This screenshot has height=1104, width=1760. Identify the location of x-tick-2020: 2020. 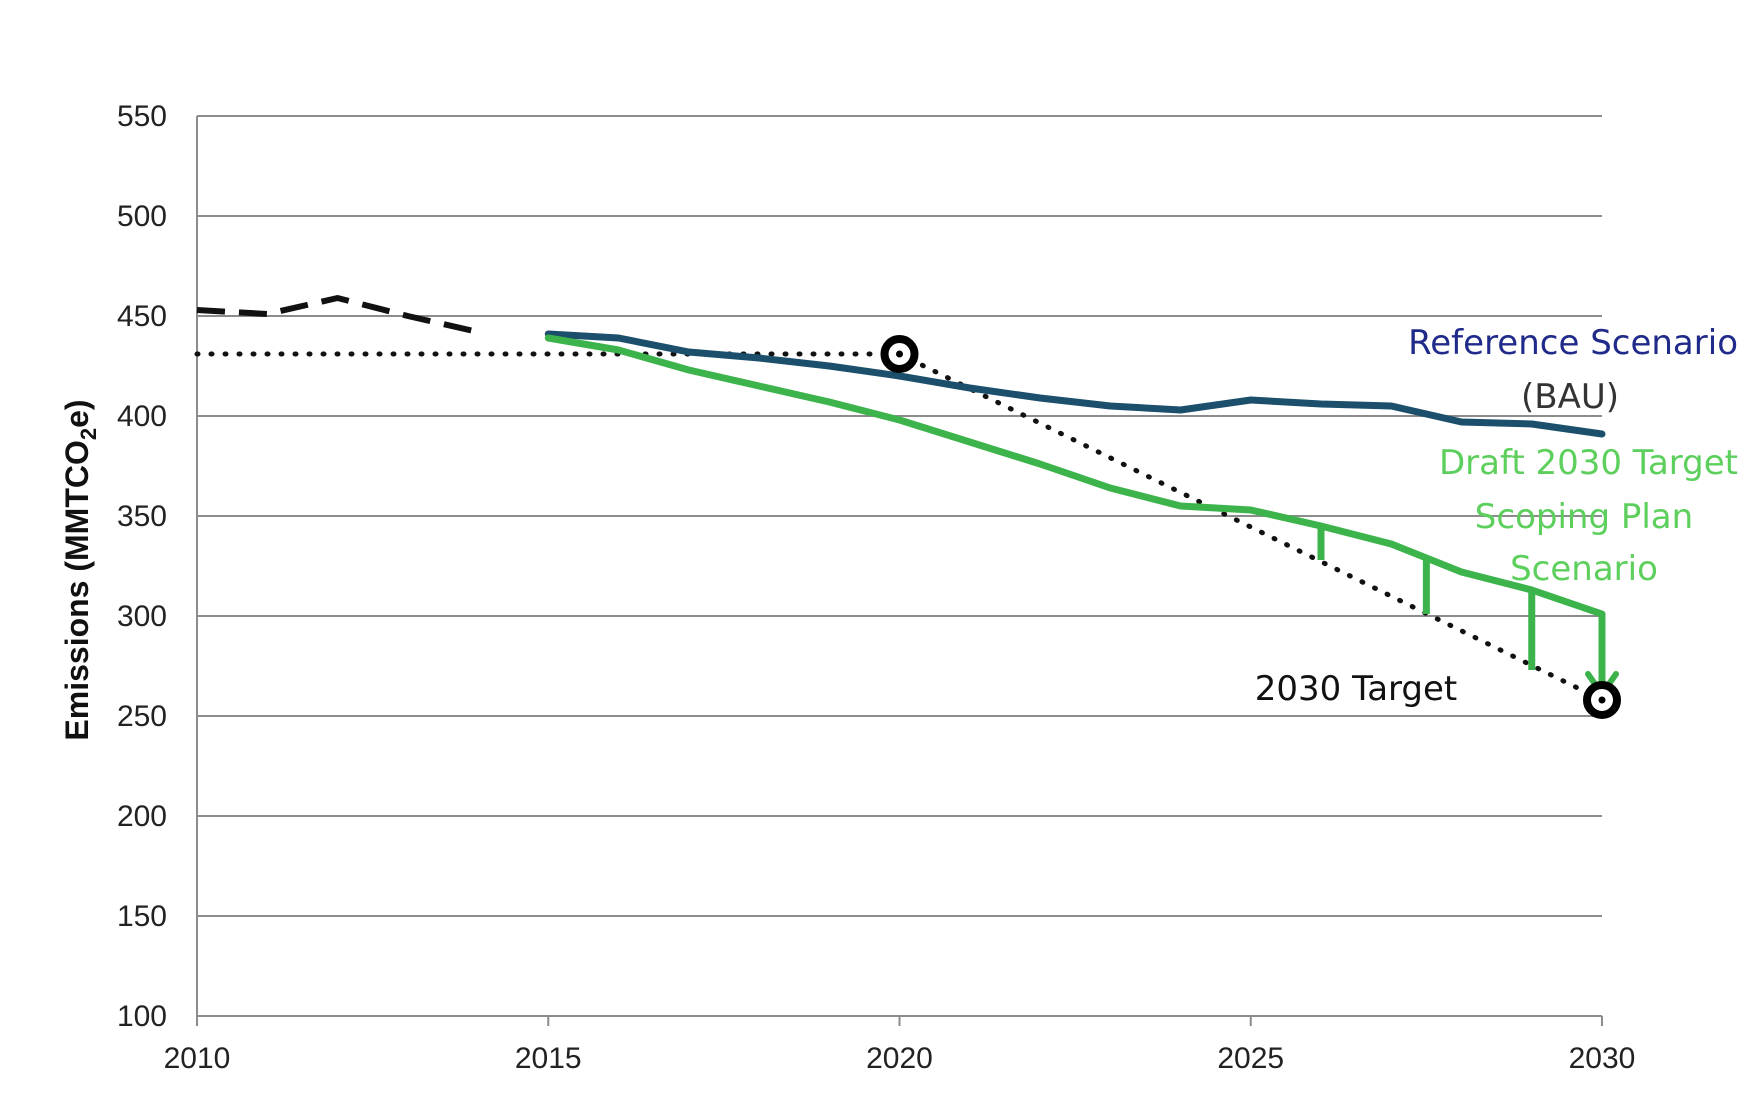
(899, 1058).